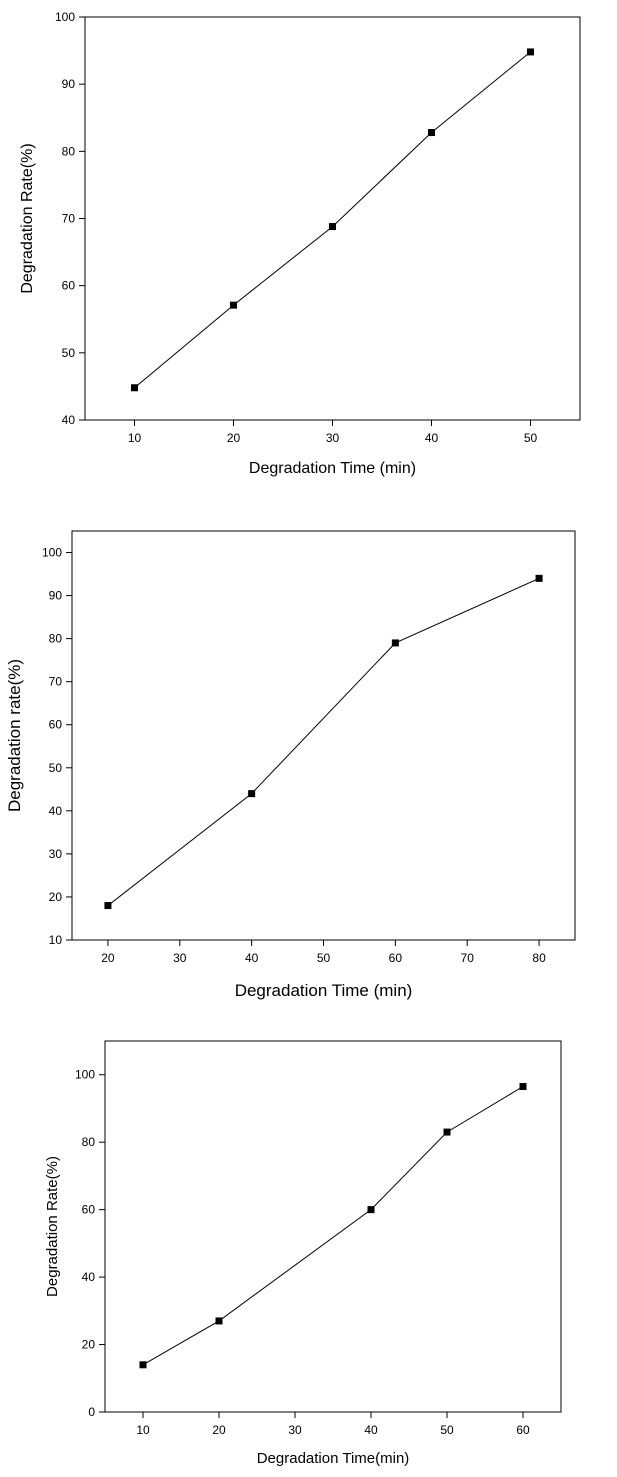 Image resolution: width=617 pixels, height=1477 pixels. I want to click on x-axis-label: Degradation Time(min), so click(333, 1458).